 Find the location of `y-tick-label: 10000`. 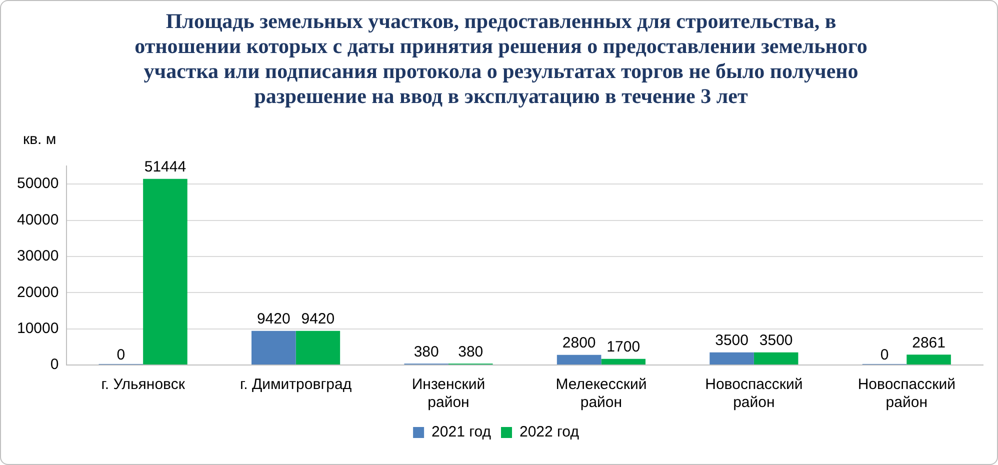

y-tick-label: 10000 is located at coordinates (37, 328).